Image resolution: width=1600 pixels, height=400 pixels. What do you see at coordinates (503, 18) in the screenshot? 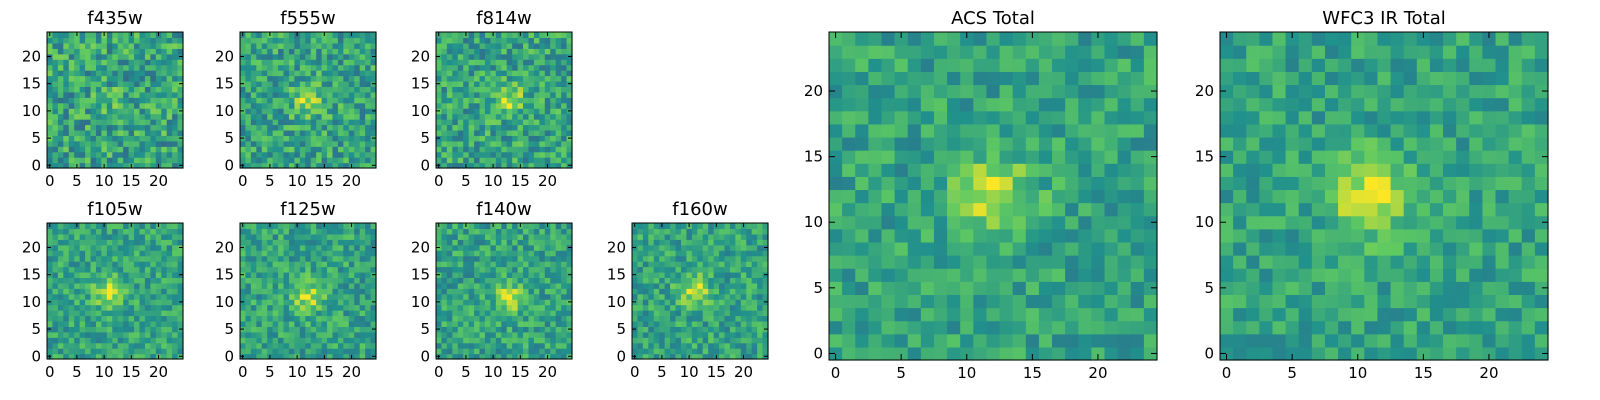
I see `panel-title-f814w: f814w` at bounding box center [503, 18].